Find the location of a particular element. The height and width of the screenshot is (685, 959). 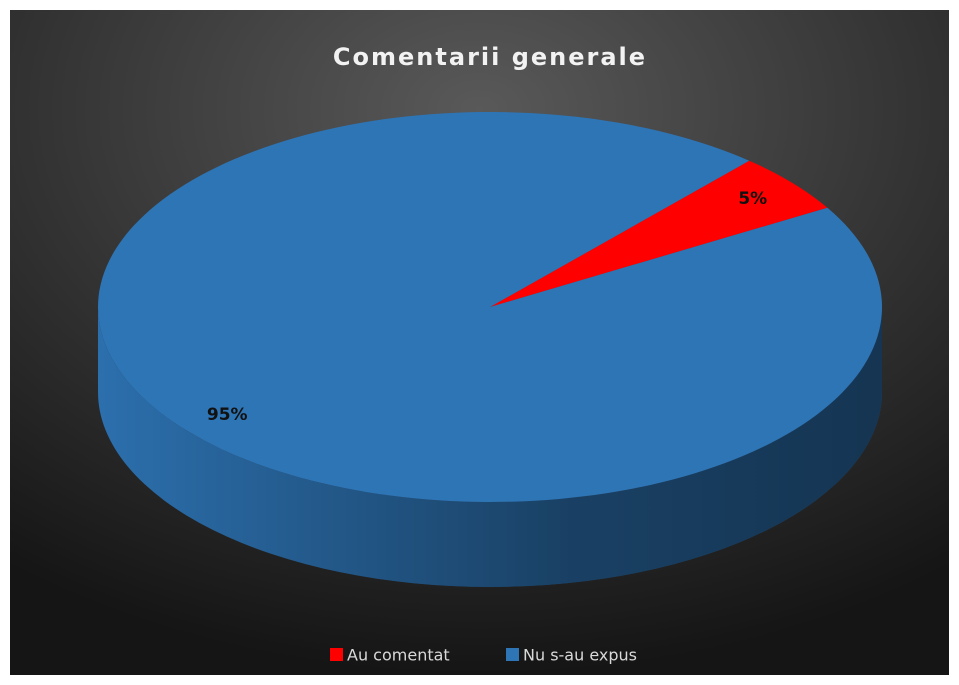

legend-label: Nu s-au expus is located at coordinates (580, 655).